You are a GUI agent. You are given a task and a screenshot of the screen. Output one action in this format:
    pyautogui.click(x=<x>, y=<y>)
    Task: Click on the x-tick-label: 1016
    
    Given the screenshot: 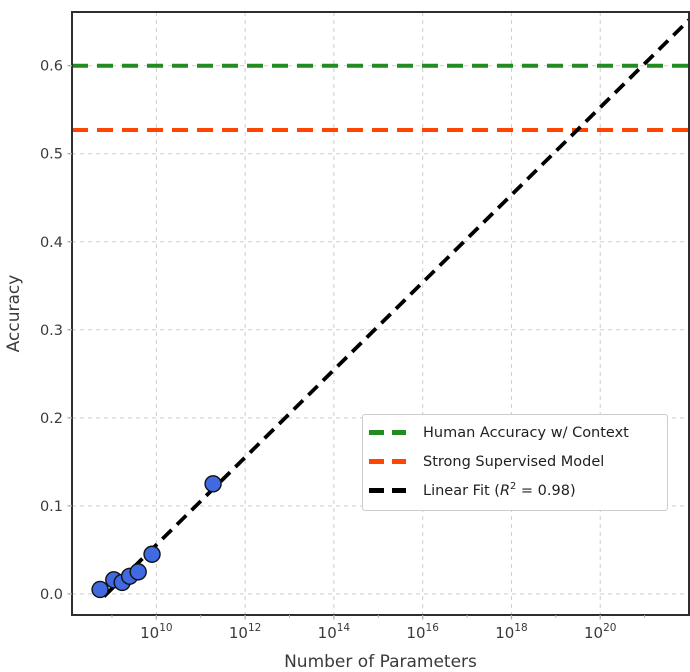 What is the action you would take?
    pyautogui.click(x=422, y=632)
    